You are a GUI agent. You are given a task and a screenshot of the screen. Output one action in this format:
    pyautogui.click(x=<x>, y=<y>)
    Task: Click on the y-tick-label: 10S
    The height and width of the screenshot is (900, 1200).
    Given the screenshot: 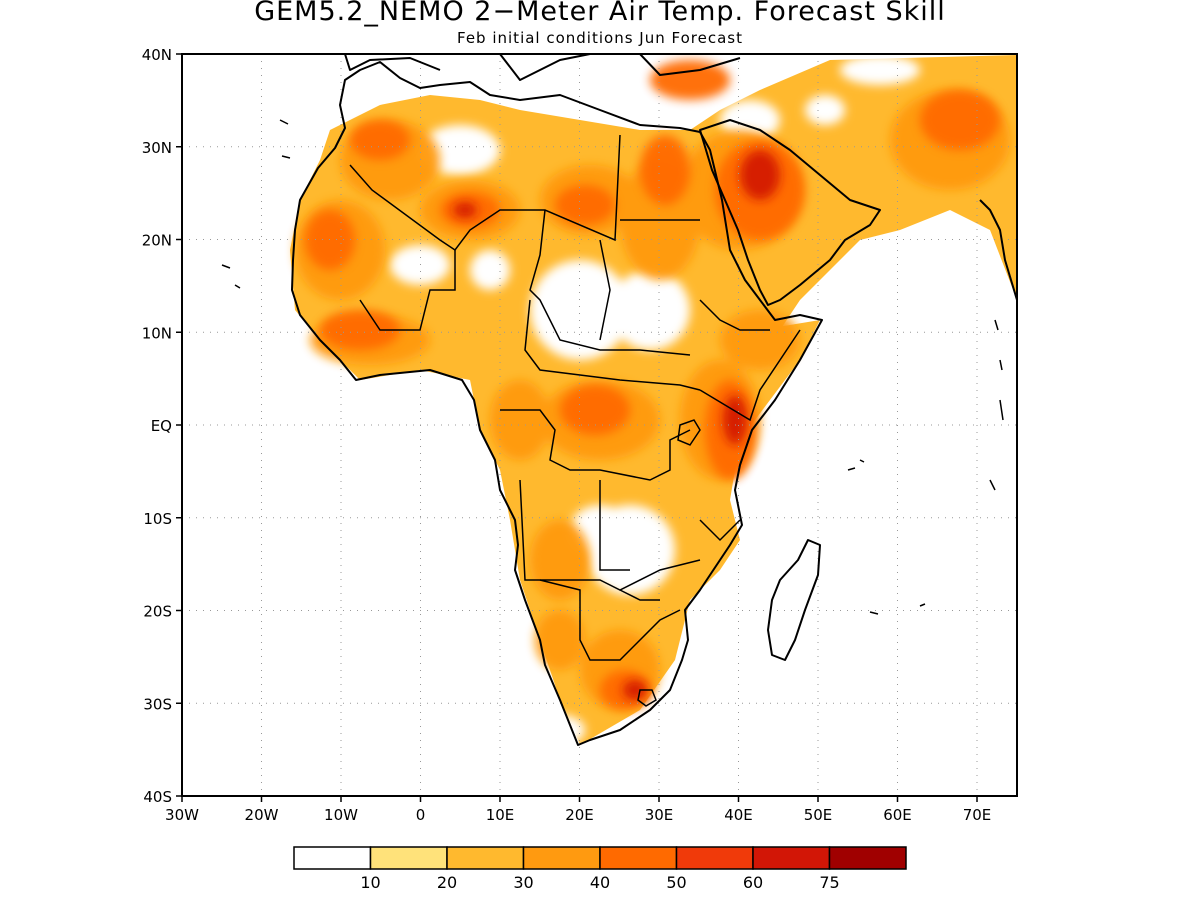 What is the action you would take?
    pyautogui.click(x=157, y=519)
    